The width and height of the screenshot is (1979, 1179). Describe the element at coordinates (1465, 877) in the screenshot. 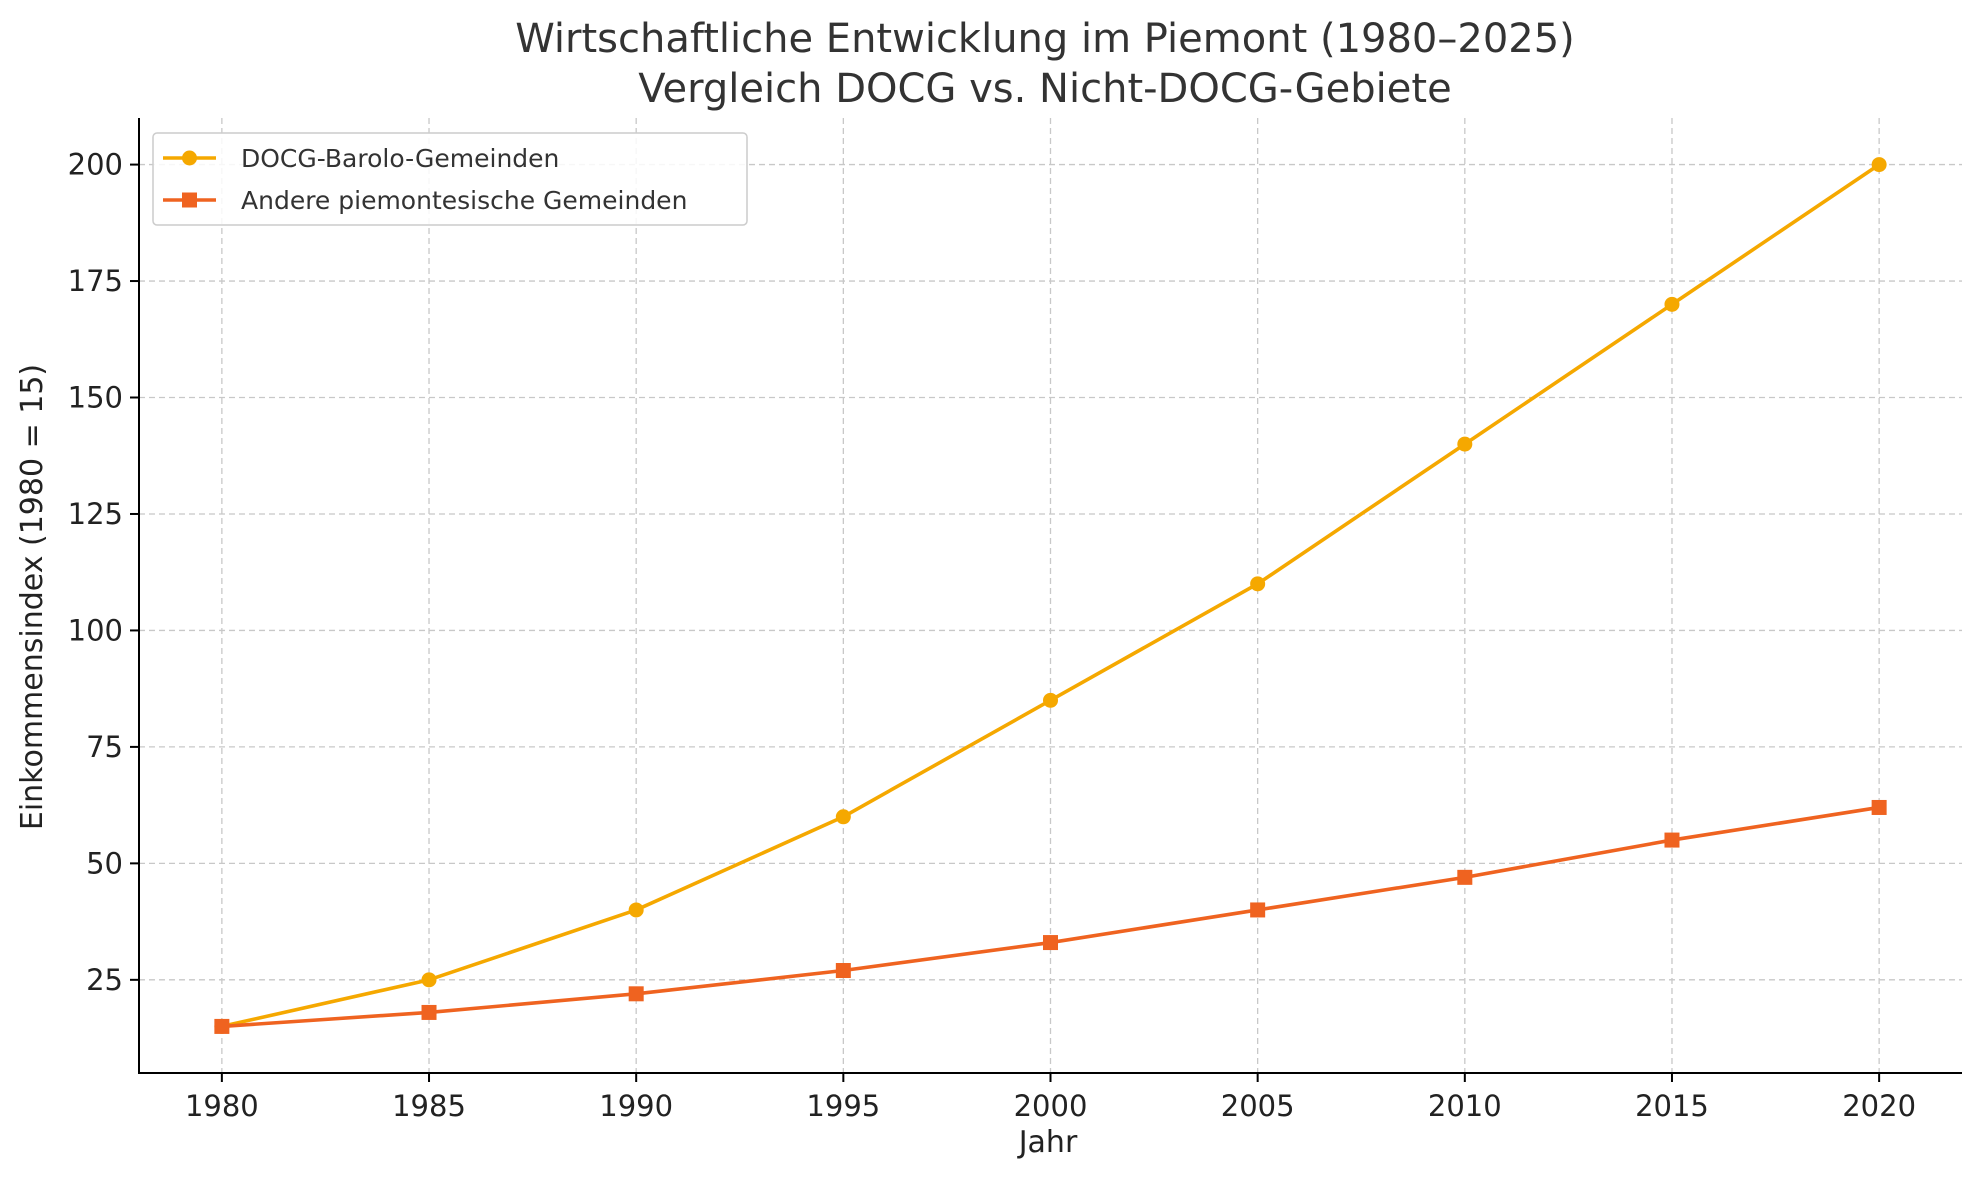

I see `data-point-2-2010` at that location.